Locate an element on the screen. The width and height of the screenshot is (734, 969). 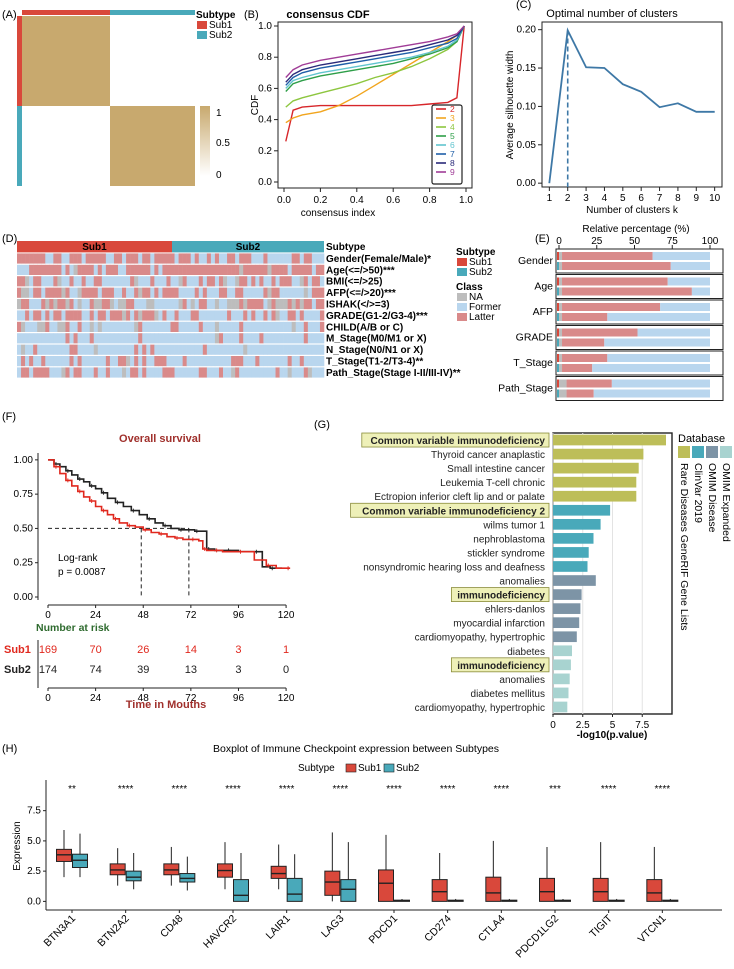
a-legend-title: Subtype is located at coordinates (216, 15).